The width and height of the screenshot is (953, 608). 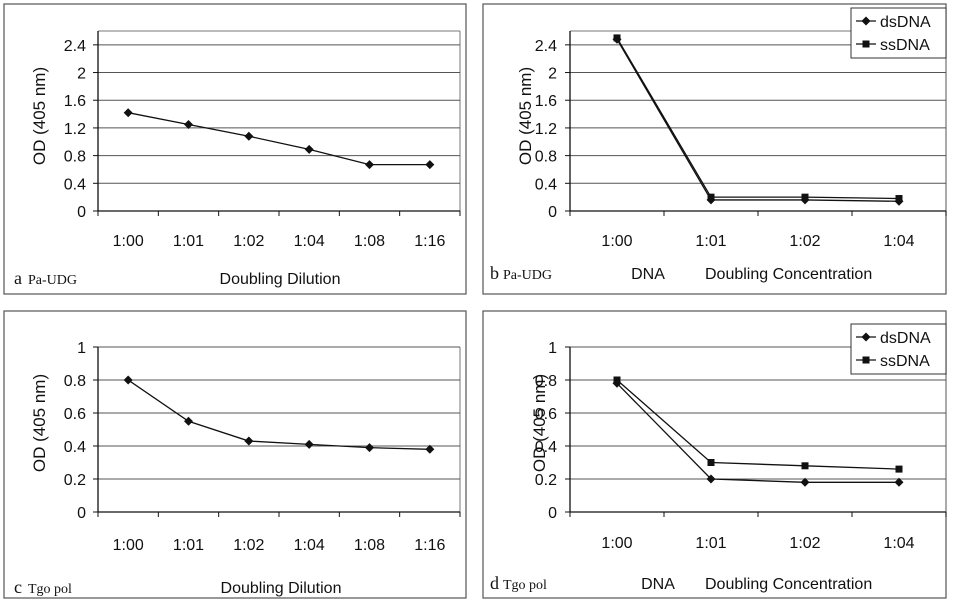 What do you see at coordinates (81, 348) in the screenshot?
I see `y-tick-label: 1` at bounding box center [81, 348].